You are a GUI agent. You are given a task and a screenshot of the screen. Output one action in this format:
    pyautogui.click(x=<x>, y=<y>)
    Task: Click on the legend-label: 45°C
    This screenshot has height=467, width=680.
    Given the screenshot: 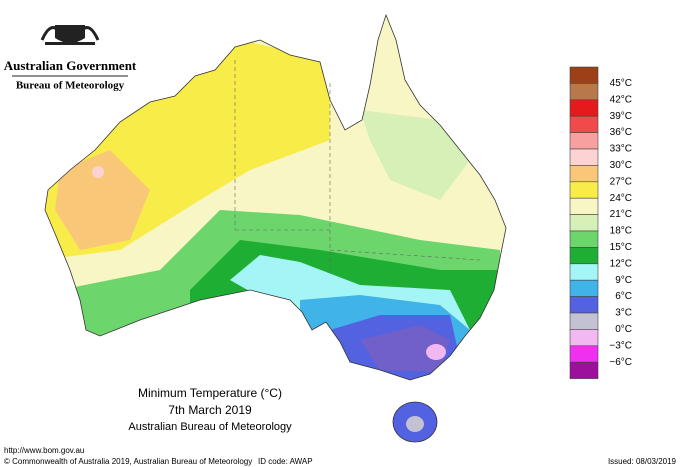 What is the action you would take?
    pyautogui.click(x=621, y=83)
    